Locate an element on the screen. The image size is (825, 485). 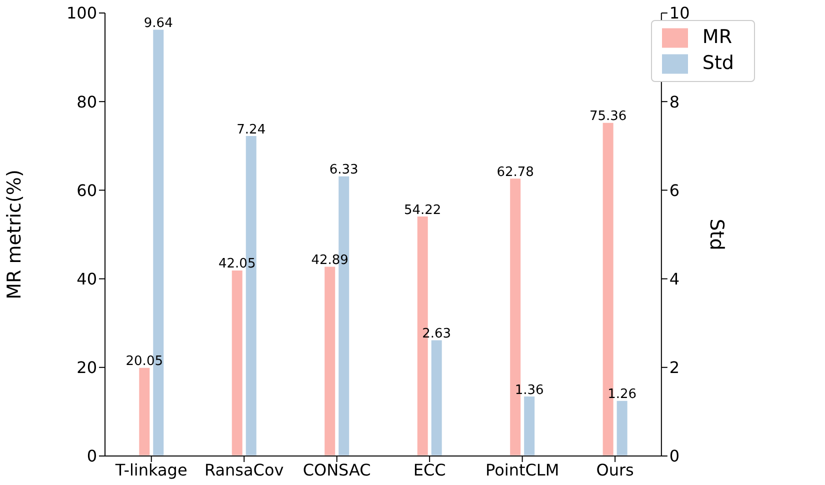
y-tick-label: 0 is located at coordinates (91, 456).